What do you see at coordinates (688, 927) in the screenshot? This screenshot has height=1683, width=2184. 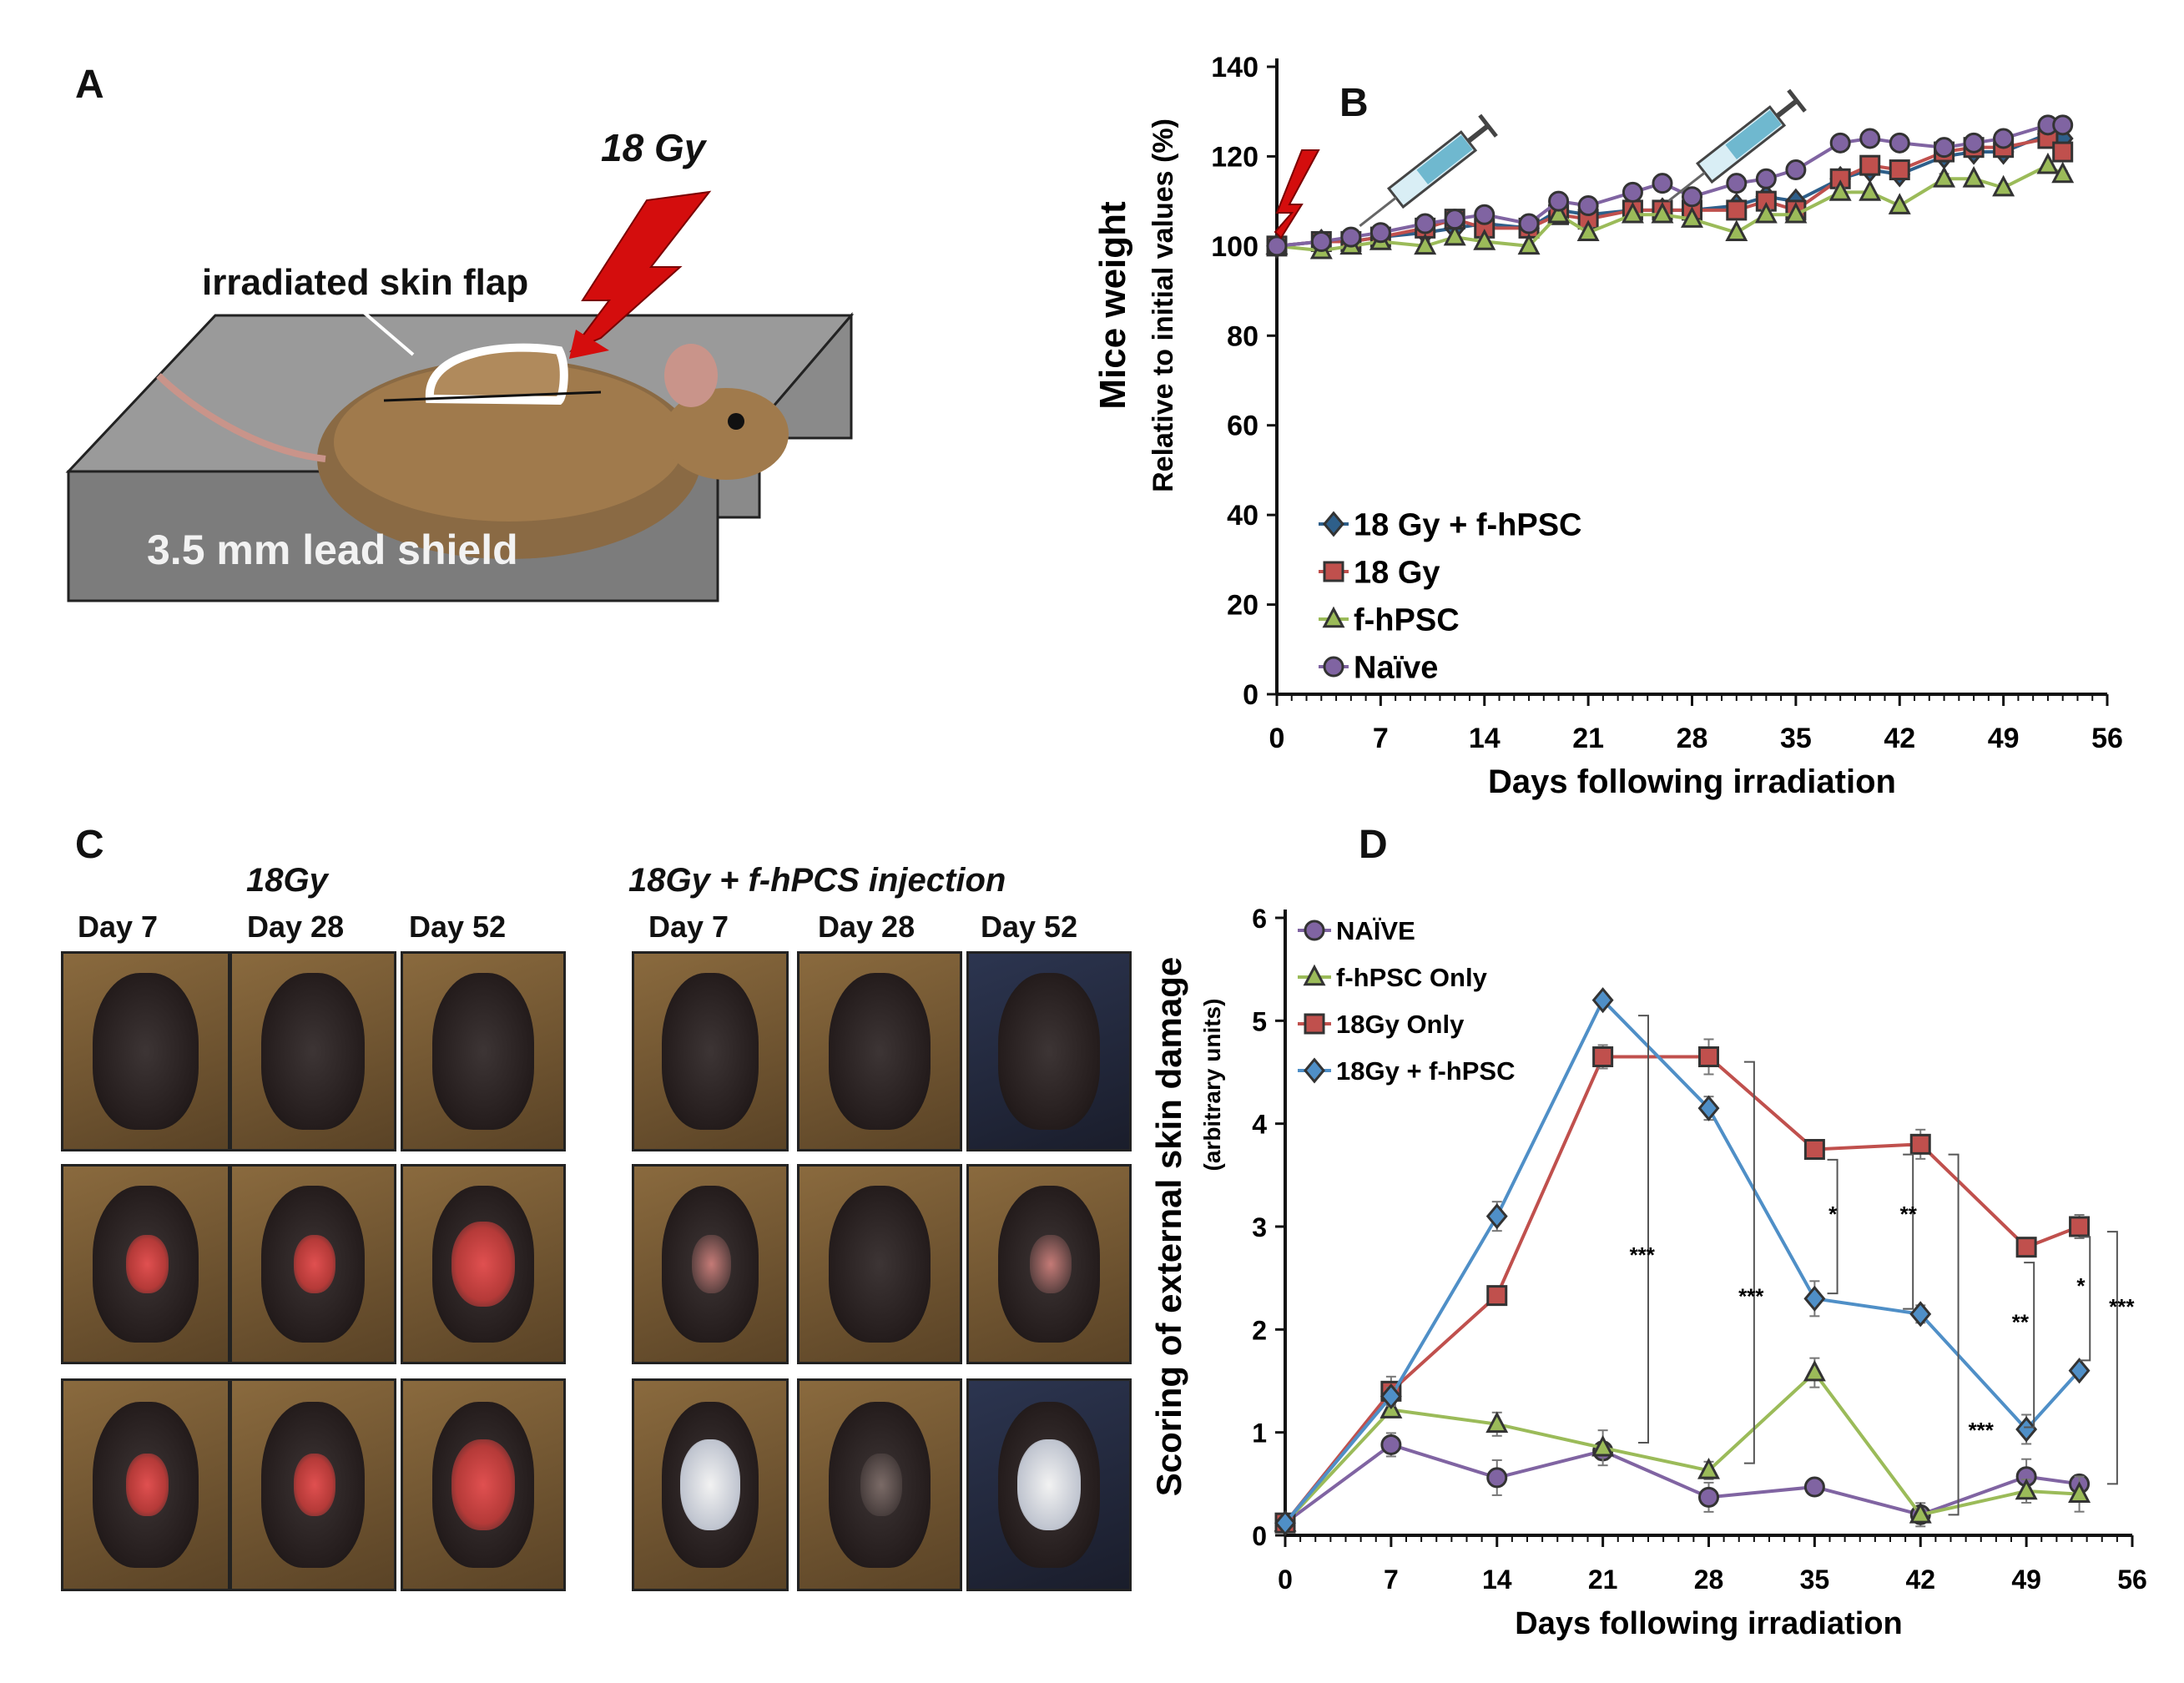 I see `g2-day7-label: Day 7` at bounding box center [688, 927].